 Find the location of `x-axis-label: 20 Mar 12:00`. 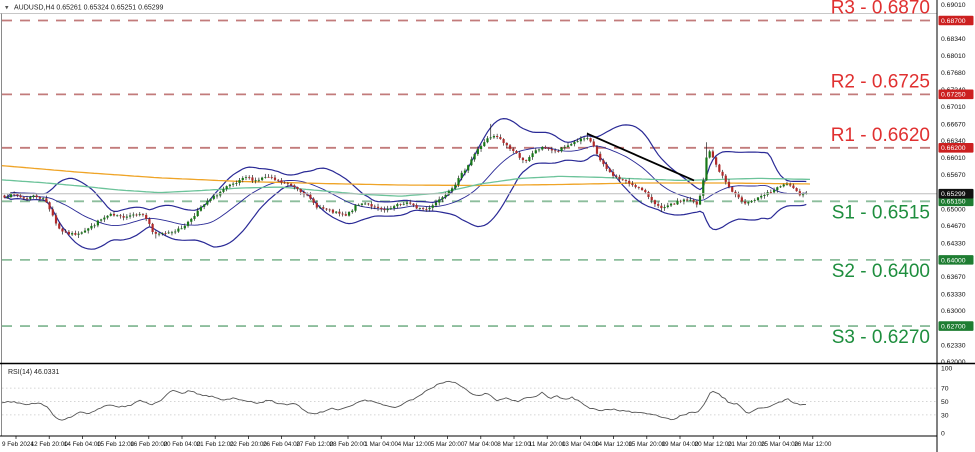

x-axis-label: 20 Mar 12:00 is located at coordinates (714, 444).